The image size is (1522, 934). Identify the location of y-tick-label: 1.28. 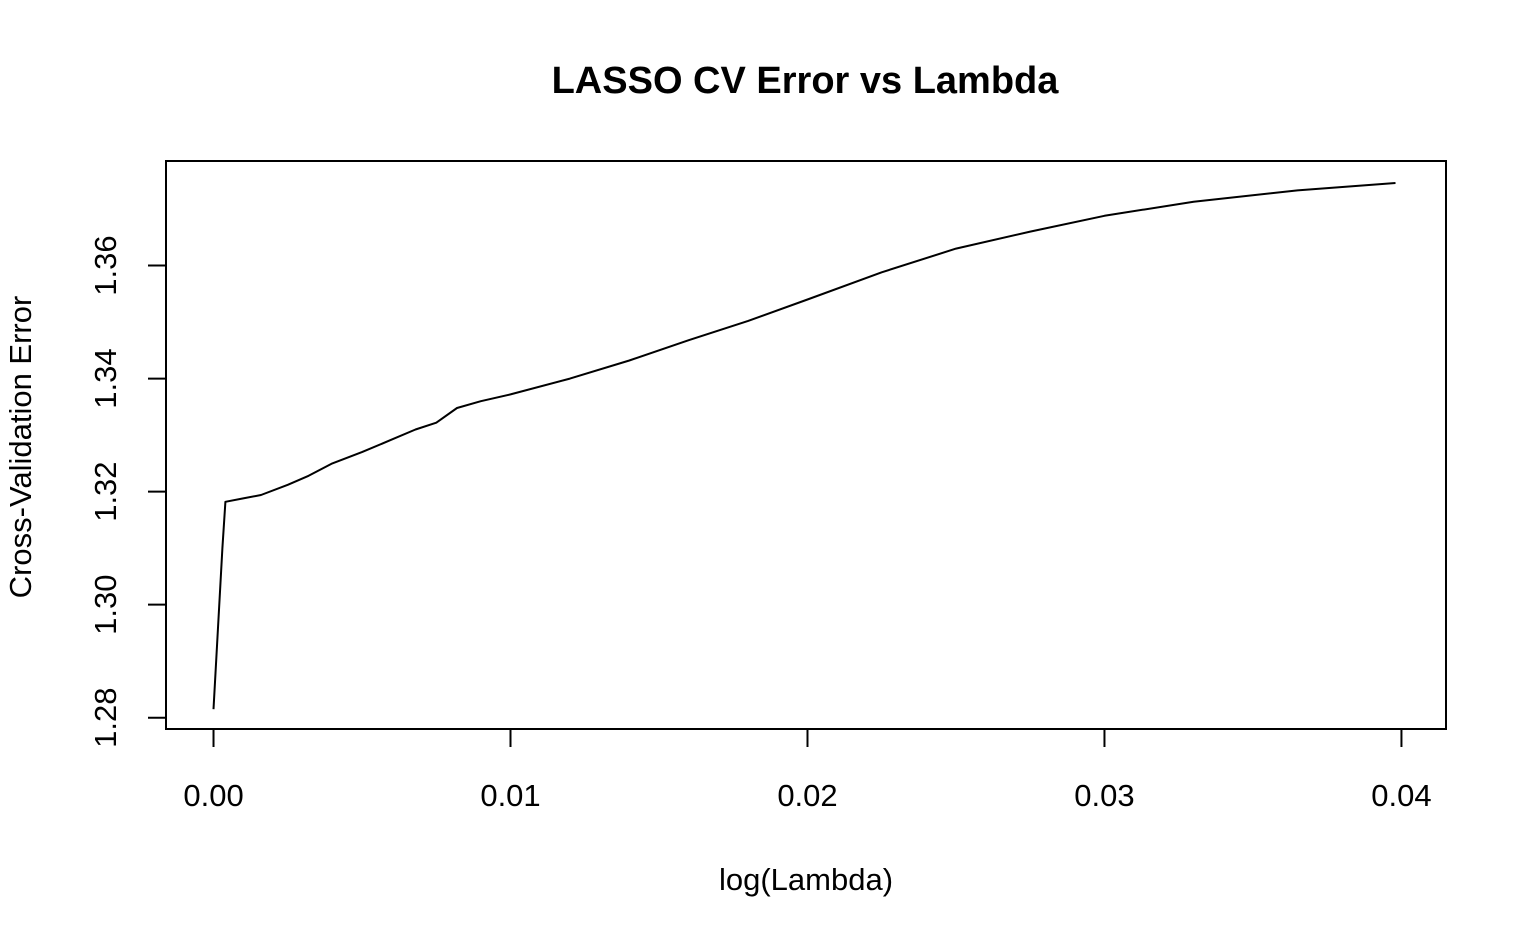
(105, 718).